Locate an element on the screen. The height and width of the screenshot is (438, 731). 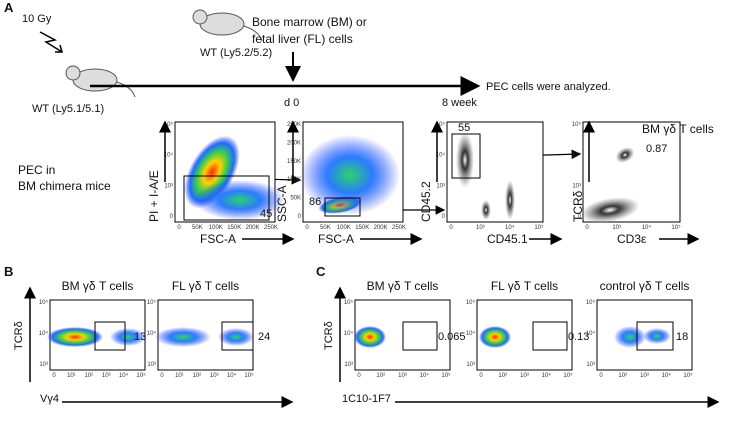
plot-title: BM γδ T cells is located at coordinates (98, 286).